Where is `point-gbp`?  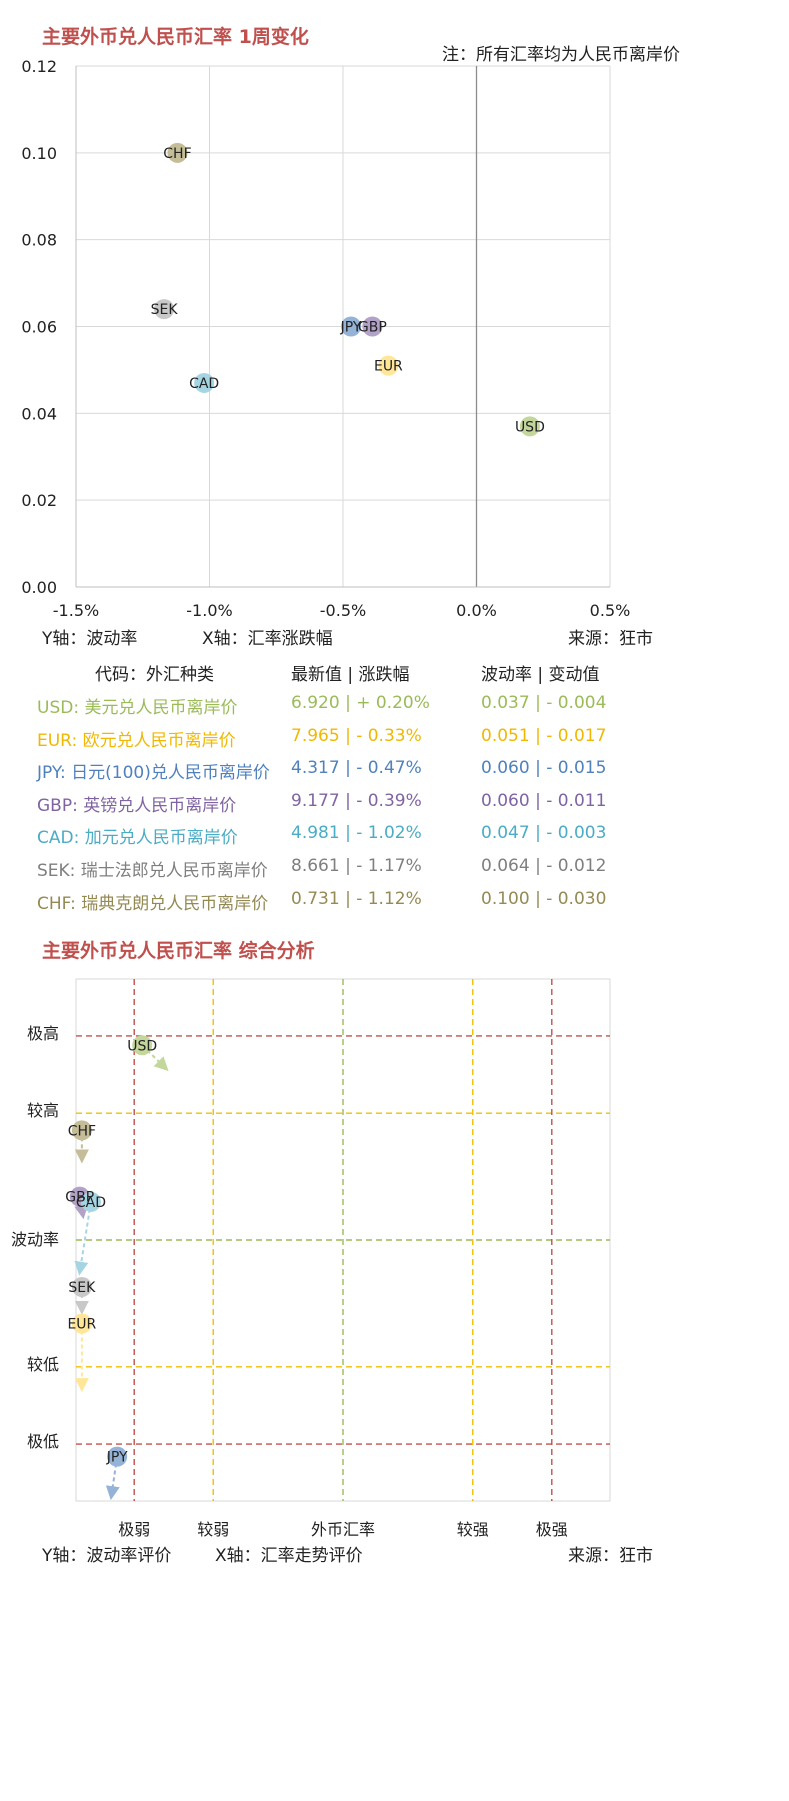 point-gbp is located at coordinates (372, 326).